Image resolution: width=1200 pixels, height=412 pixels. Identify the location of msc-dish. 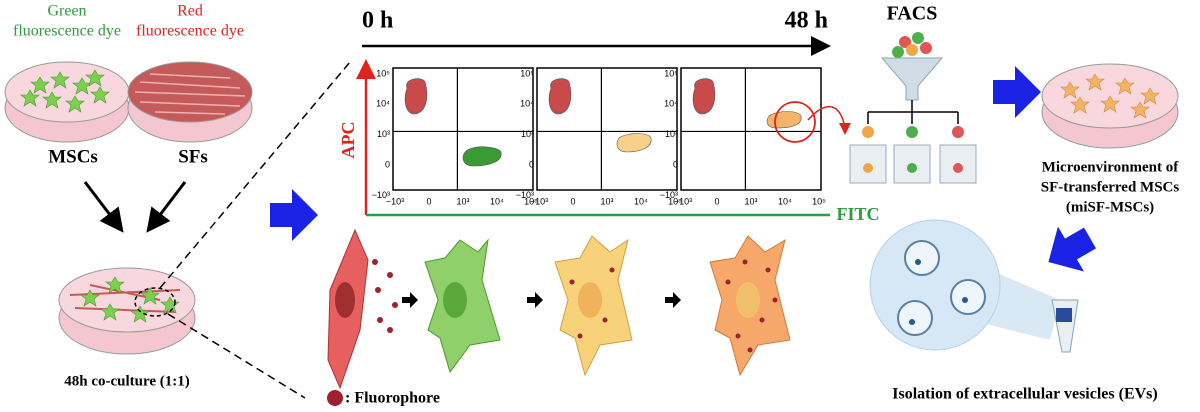
(67, 102).